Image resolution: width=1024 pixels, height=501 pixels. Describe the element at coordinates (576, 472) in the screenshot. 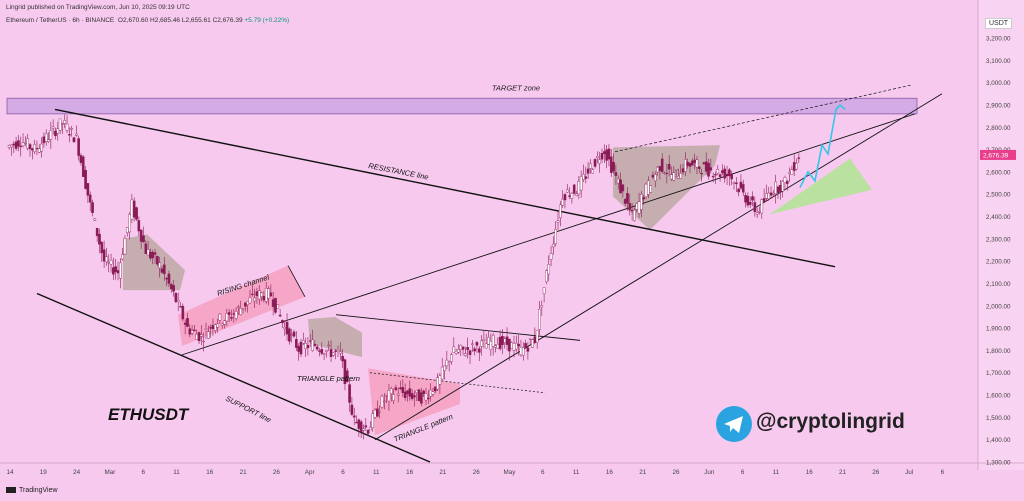

I see `x-tick-label: 11` at that location.